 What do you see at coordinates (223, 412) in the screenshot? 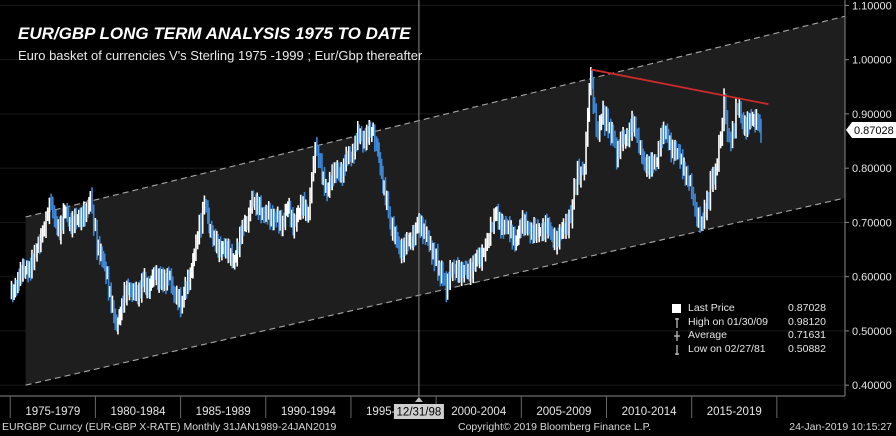
I see `x-period-label: 1985-1989` at bounding box center [223, 412].